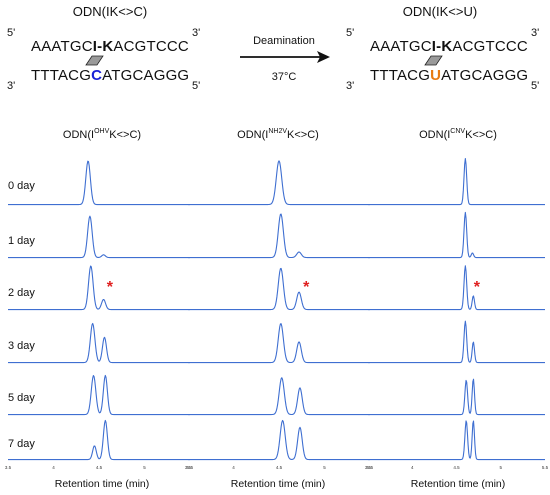 This screenshot has height=495, width=550. Describe the element at coordinates (456, 181) in the screenshot. I see `trace-p2-d0` at that location.